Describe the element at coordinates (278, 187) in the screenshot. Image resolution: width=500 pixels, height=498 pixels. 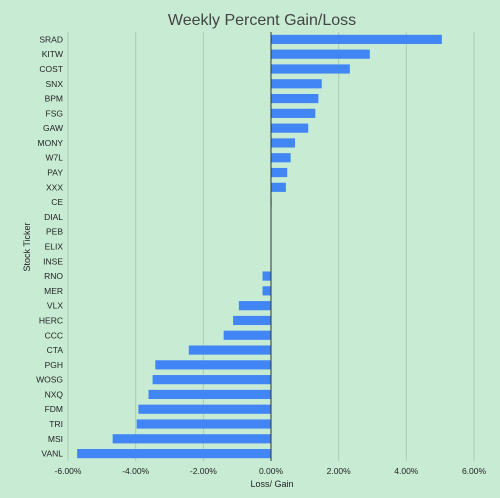
I see `bar-xxx` at that location.